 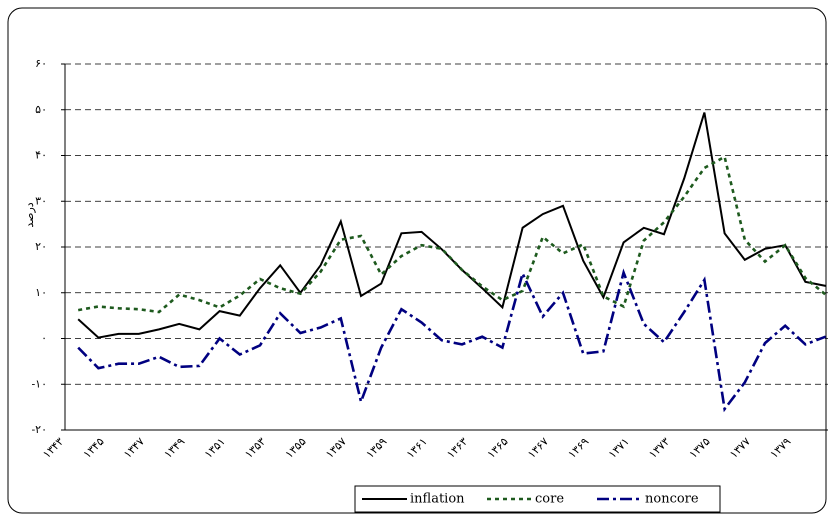 What do you see at coordinates (41, 246) in the screenshot?
I see `y-tick-label: ۲۰` at bounding box center [41, 246].